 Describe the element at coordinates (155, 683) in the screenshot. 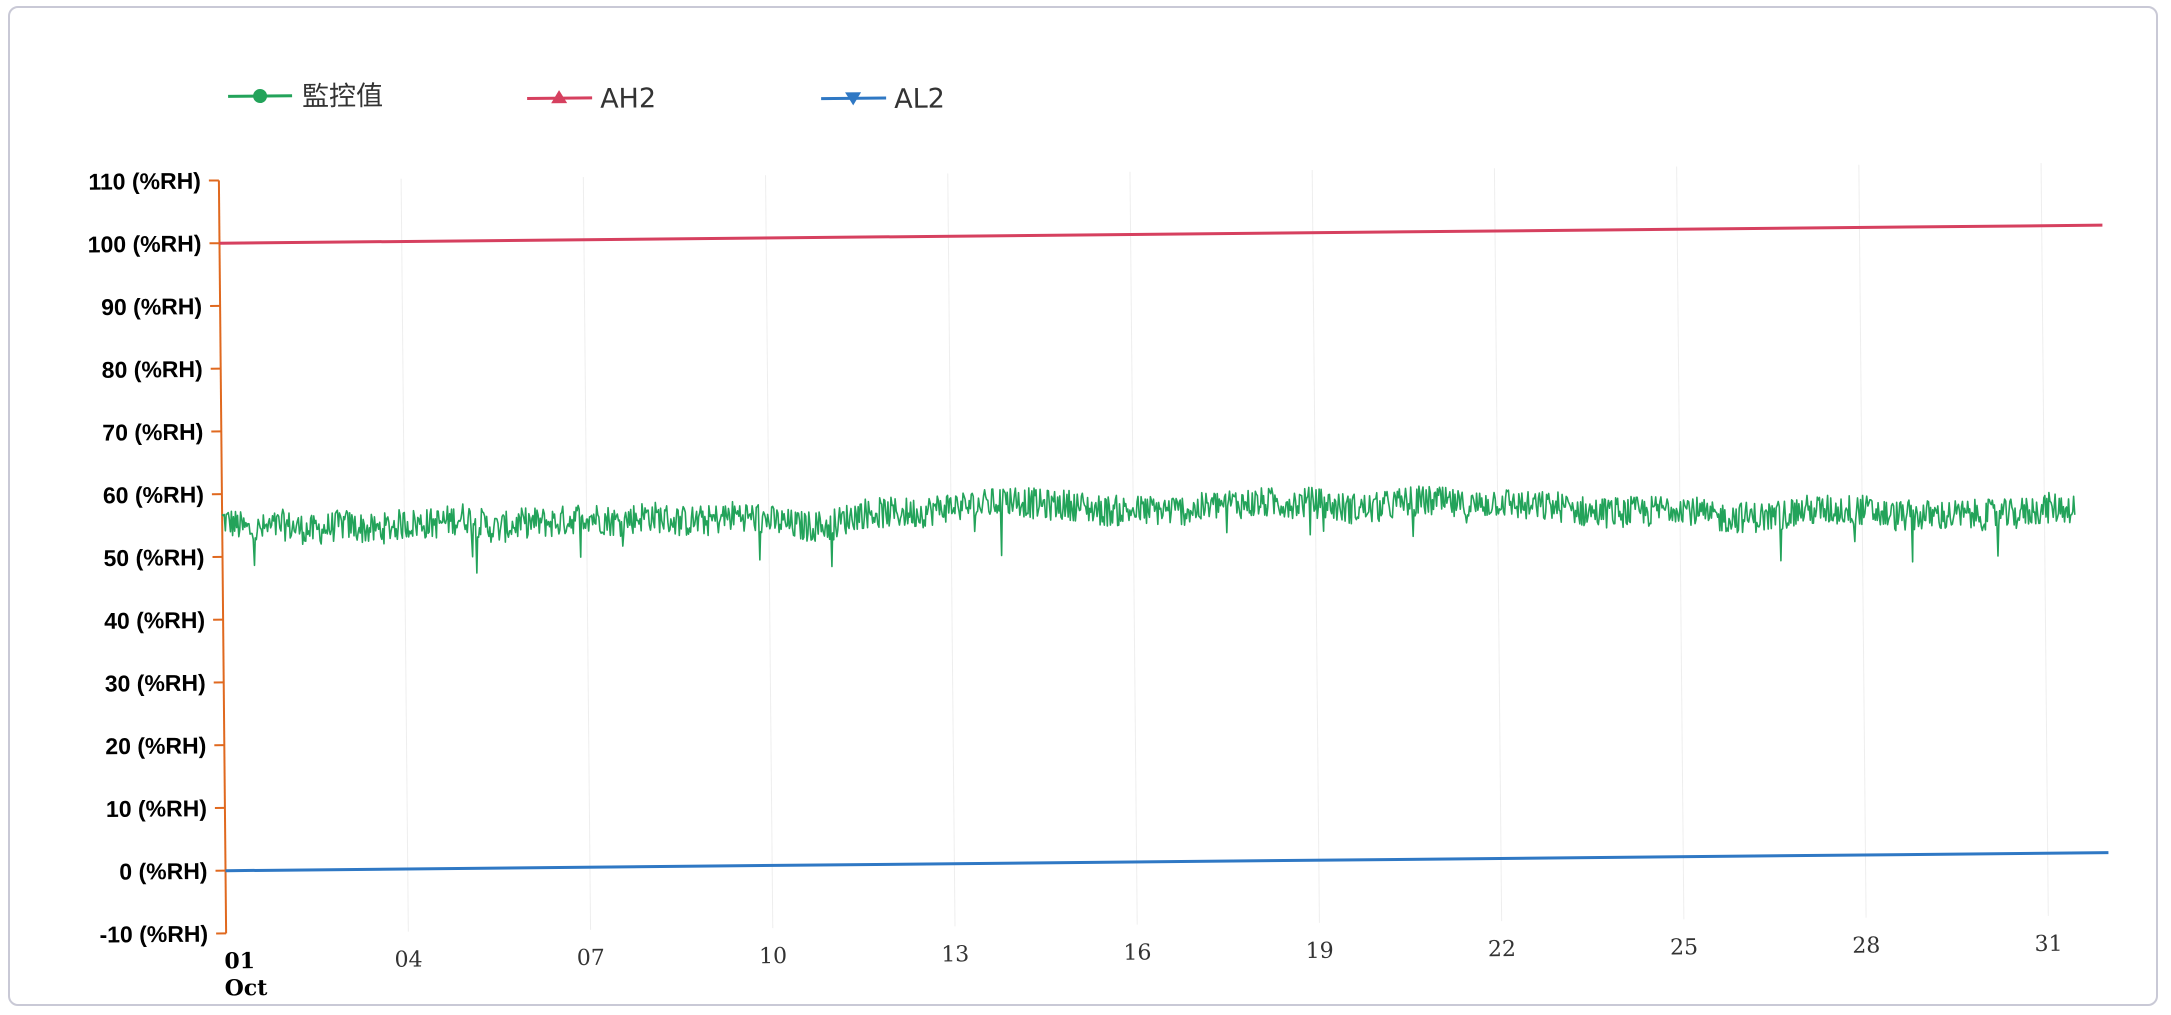

I see `y-tick-label-8: 30 (%RH)` at that location.